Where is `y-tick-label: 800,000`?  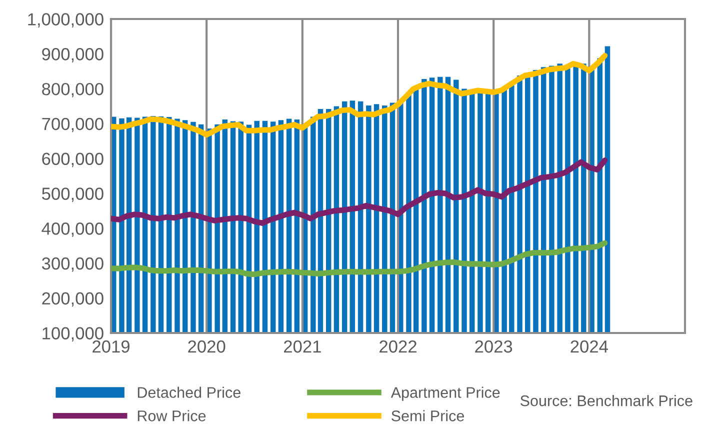 y-tick-label: 800,000 is located at coordinates (73, 90).